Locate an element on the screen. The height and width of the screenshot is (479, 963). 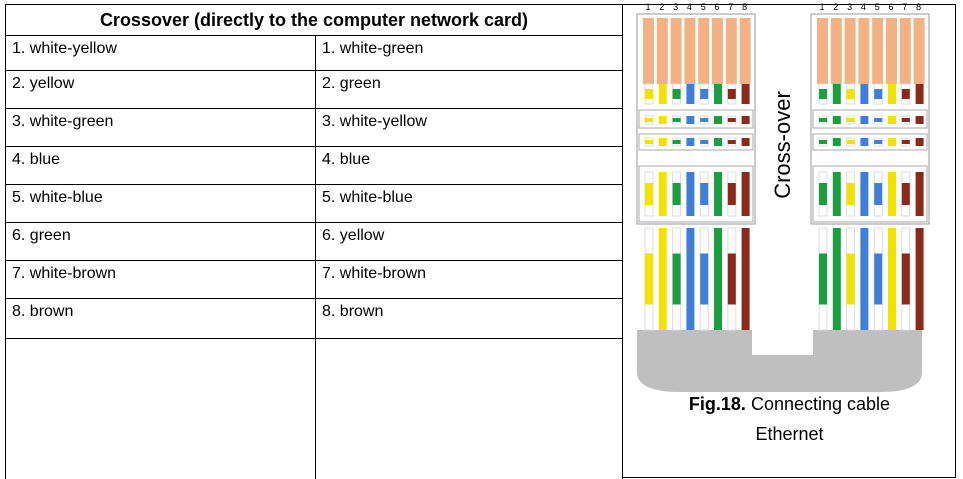
table-cell: 1. white-green is located at coordinates (469, 53).